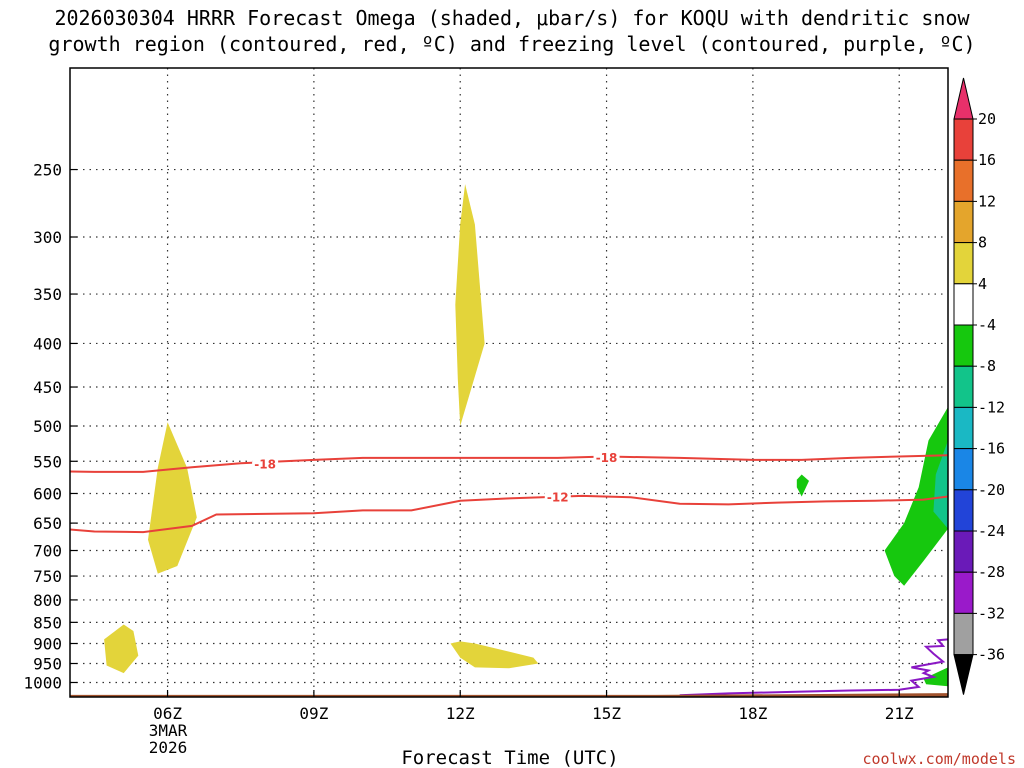 The height and width of the screenshot is (768, 1024). I want to click on colorbar-label: 8, so click(982, 243).